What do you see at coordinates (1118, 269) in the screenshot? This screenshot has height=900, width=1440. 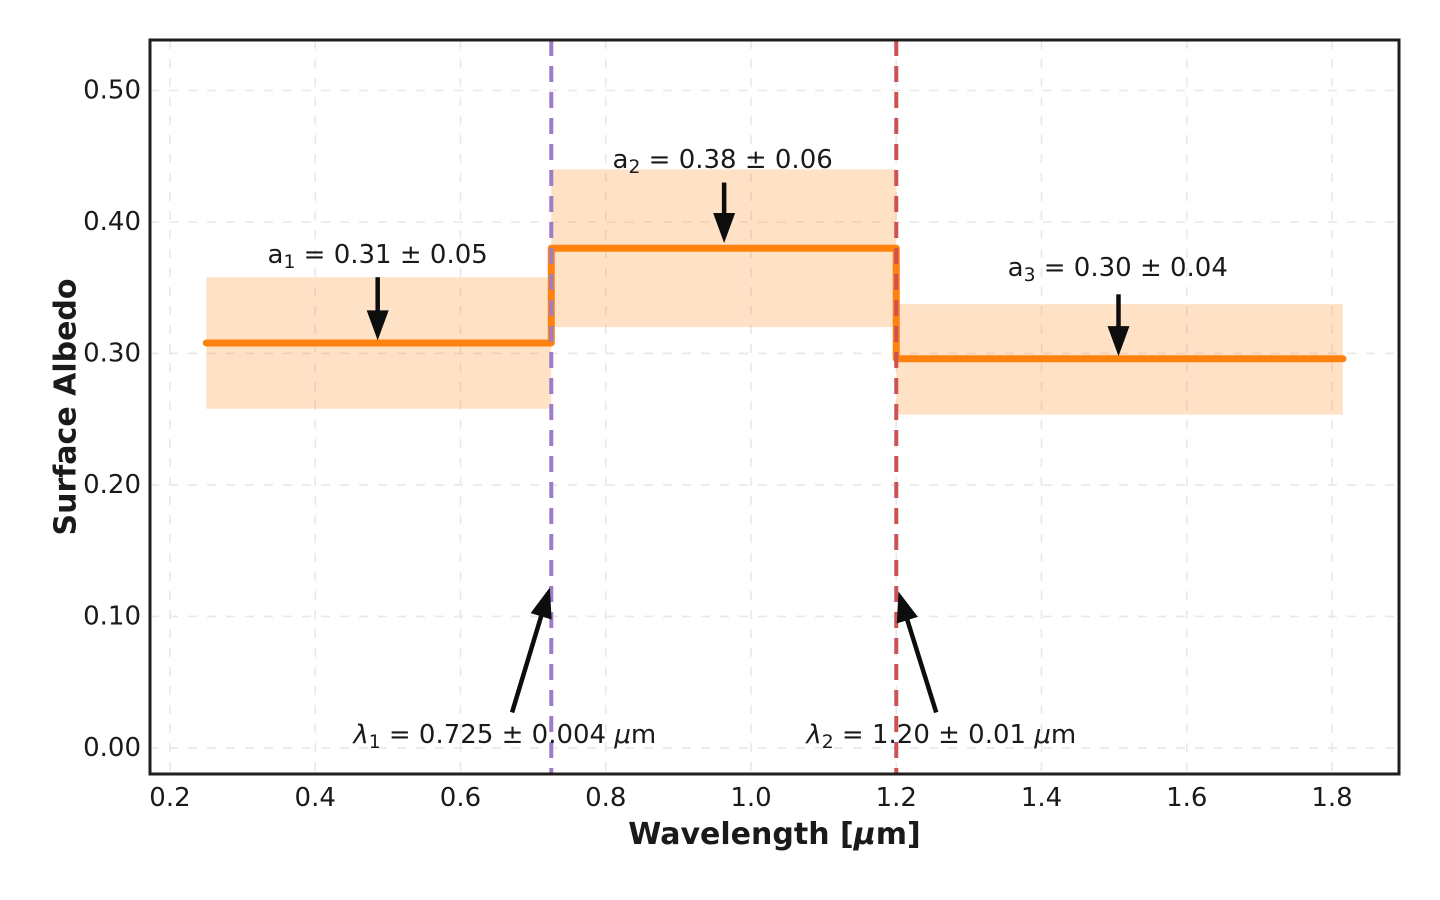 I see `annotation-a3-text: a3​ = 0.30 ± 0.04` at bounding box center [1118, 269].